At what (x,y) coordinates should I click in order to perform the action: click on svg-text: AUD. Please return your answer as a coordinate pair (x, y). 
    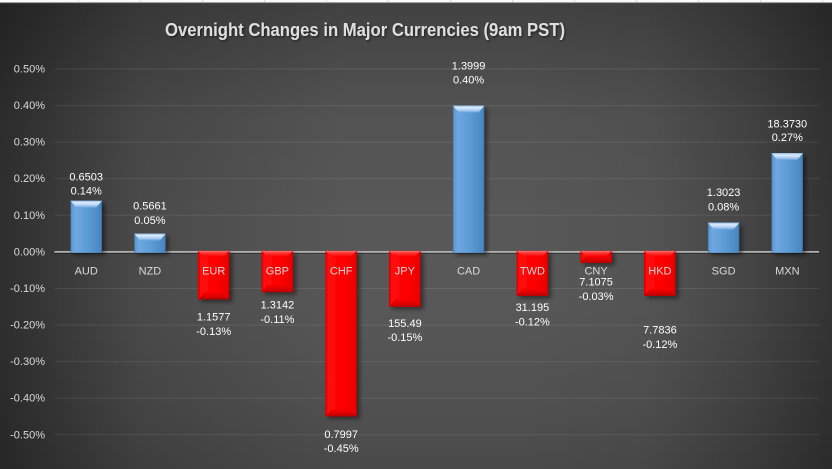
    Looking at the image, I should click on (86, 271).